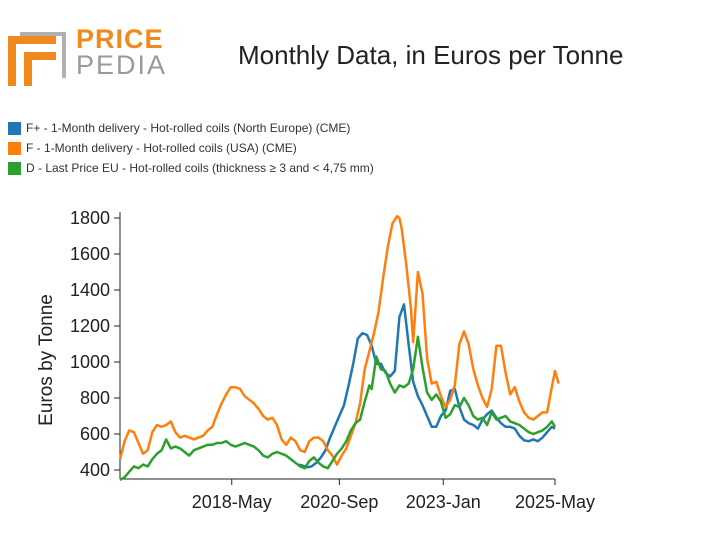 This screenshot has width=712, height=555. What do you see at coordinates (95, 398) in the screenshot?
I see `y-tick-label: 800` at bounding box center [95, 398].